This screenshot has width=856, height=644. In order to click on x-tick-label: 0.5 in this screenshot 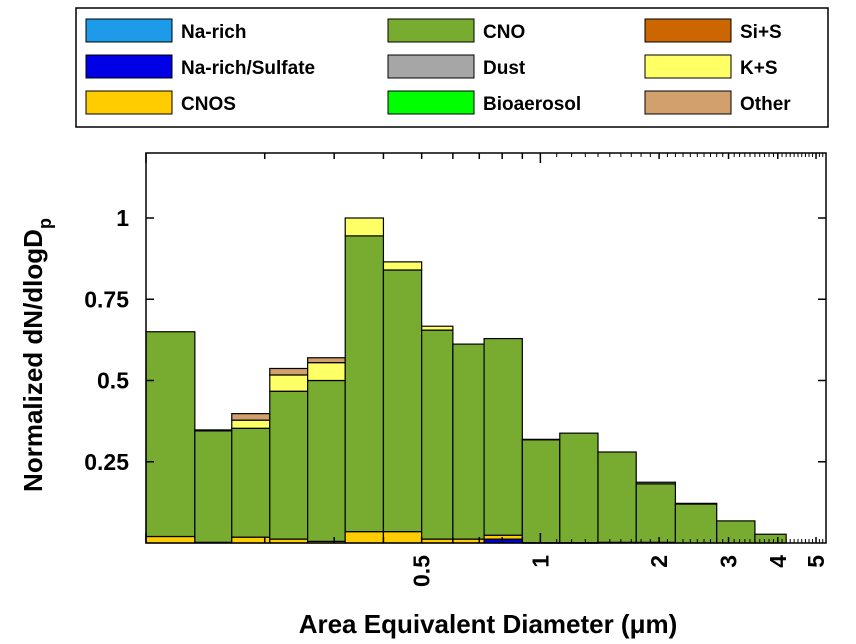, I will do `click(422, 571)`.